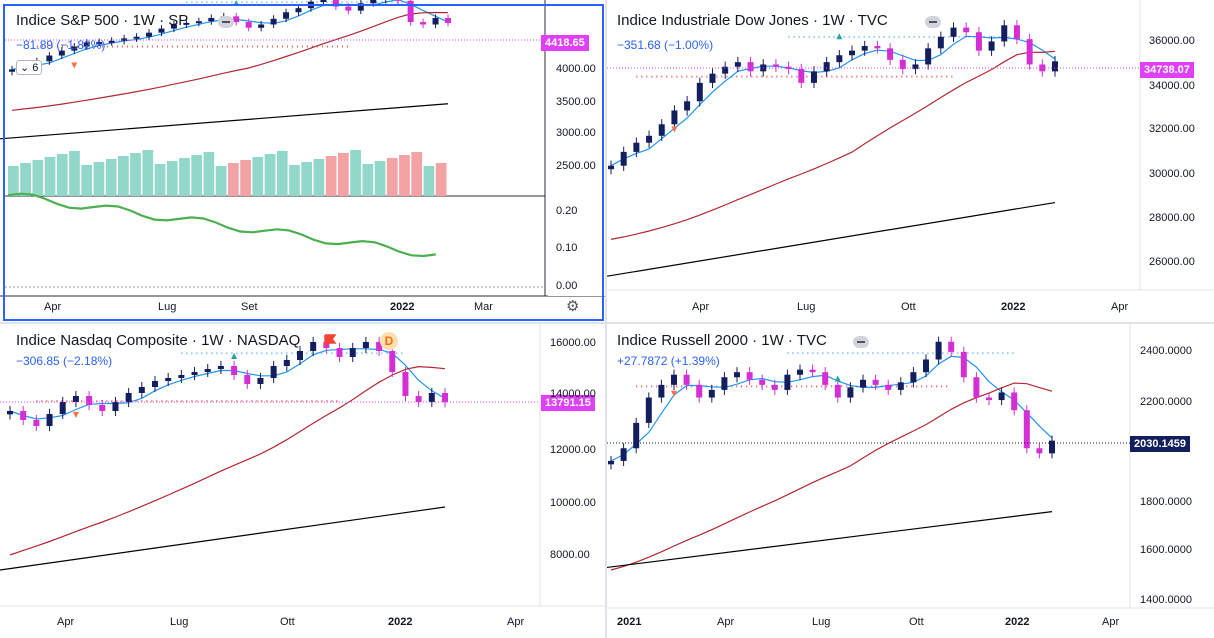 This screenshot has height=638, width=1214. Describe the element at coordinates (1166, 600) in the screenshot. I see `russell-axis-label: 1400.0000` at that location.